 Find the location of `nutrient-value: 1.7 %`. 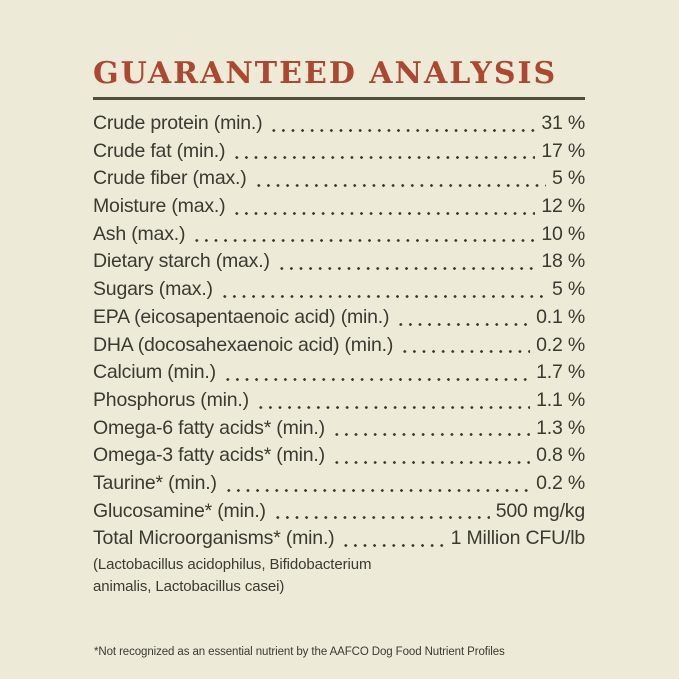

nutrient-value: 1.7 % is located at coordinates (560, 372).